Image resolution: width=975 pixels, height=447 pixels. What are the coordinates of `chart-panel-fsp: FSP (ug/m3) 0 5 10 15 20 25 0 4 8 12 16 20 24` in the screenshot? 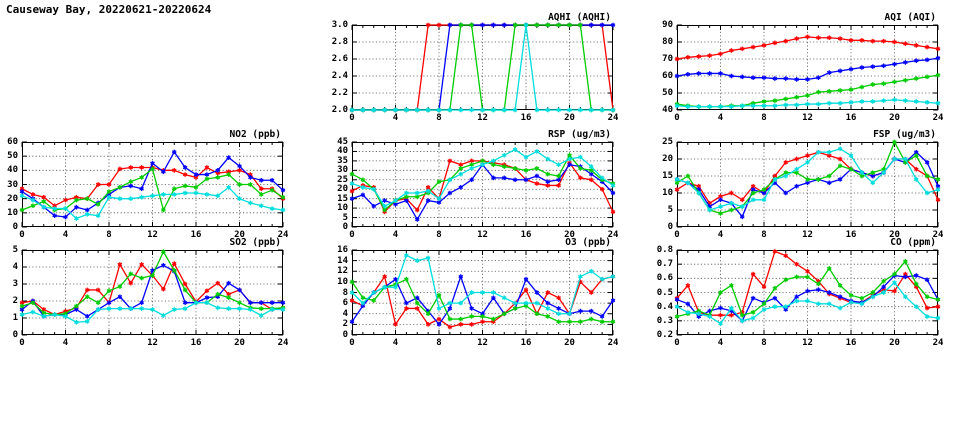 It's located at (802, 184).